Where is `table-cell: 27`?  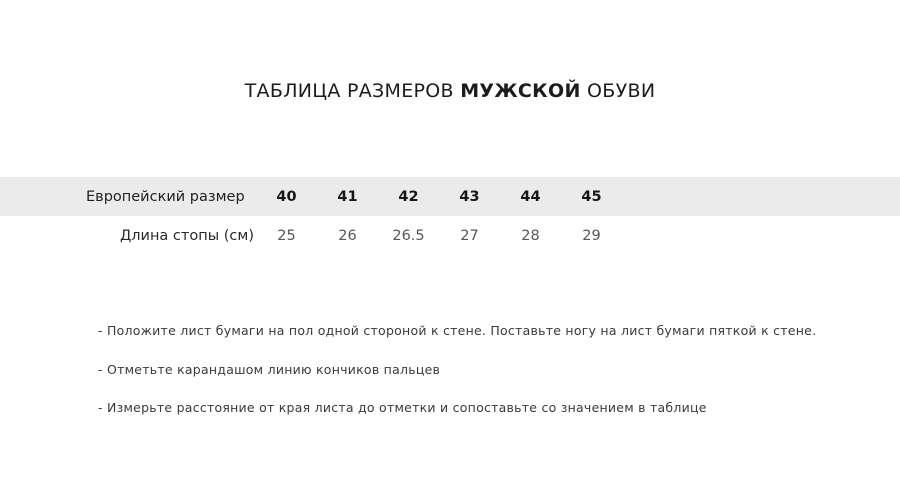 table-cell: 27 is located at coordinates (469, 235).